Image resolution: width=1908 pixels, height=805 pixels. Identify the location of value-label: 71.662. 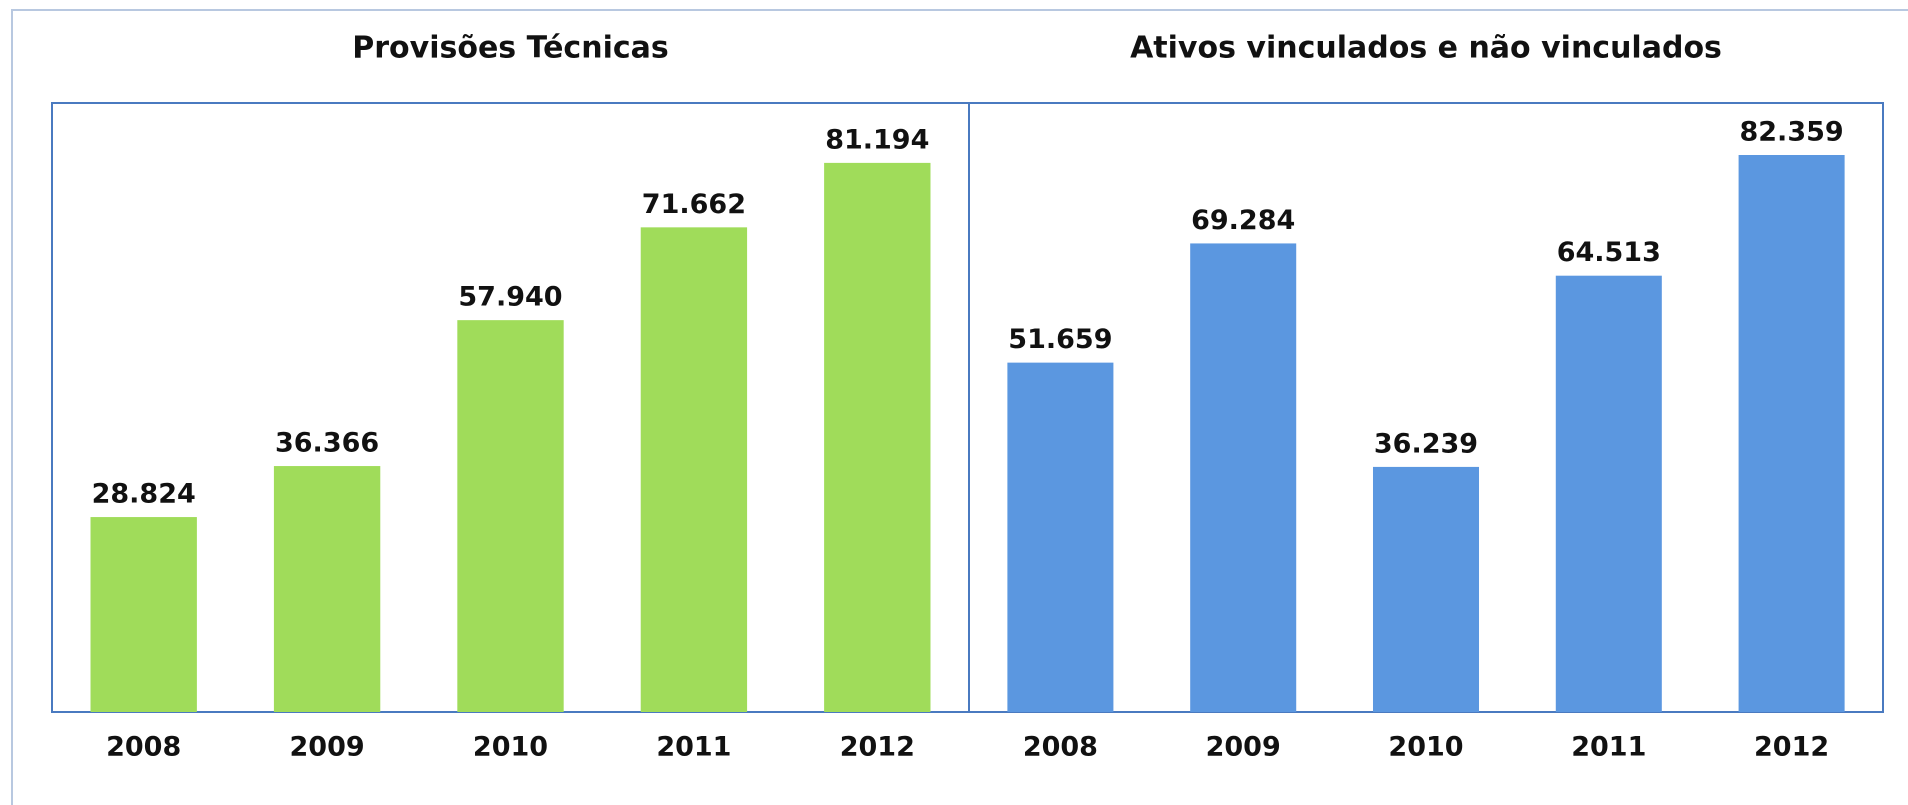
(694, 204).